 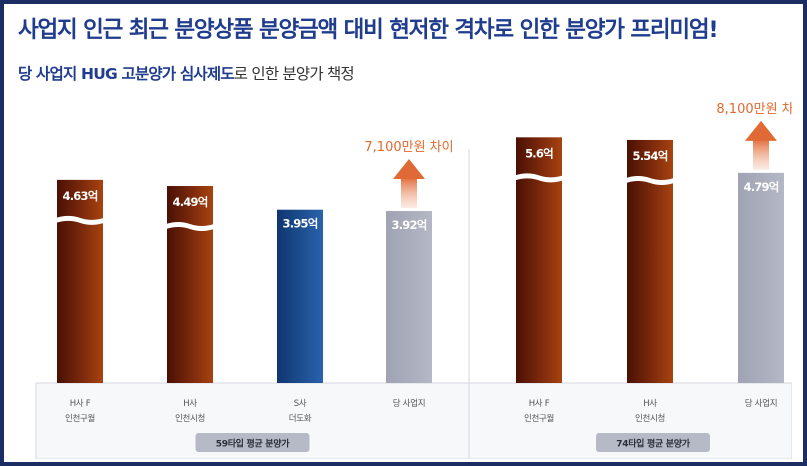 What do you see at coordinates (126, 74) in the screenshot?
I see `subtitle-bold: 당 사업지 HUG 고분양가 심사제도` at bounding box center [126, 74].